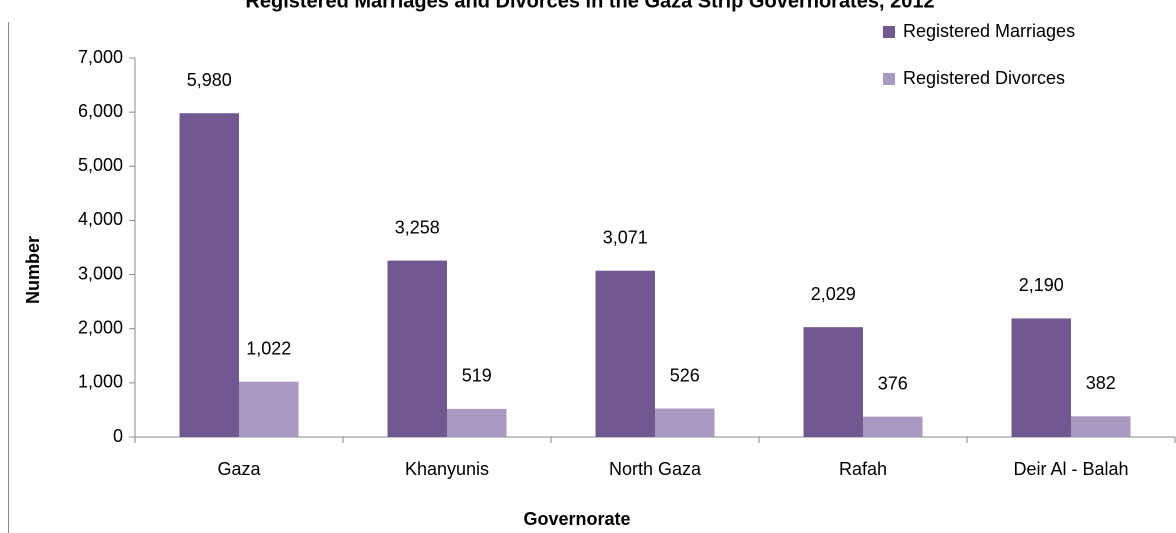  Describe the element at coordinates (576, 519) in the screenshot. I see `x-axis-title: Governorate` at that location.